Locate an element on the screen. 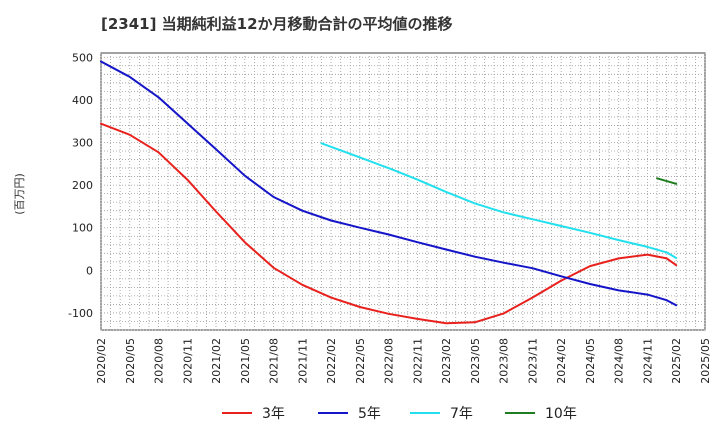 This screenshot has height=440, width=720. x-tick-label: 2020/02 is located at coordinates (101, 361).